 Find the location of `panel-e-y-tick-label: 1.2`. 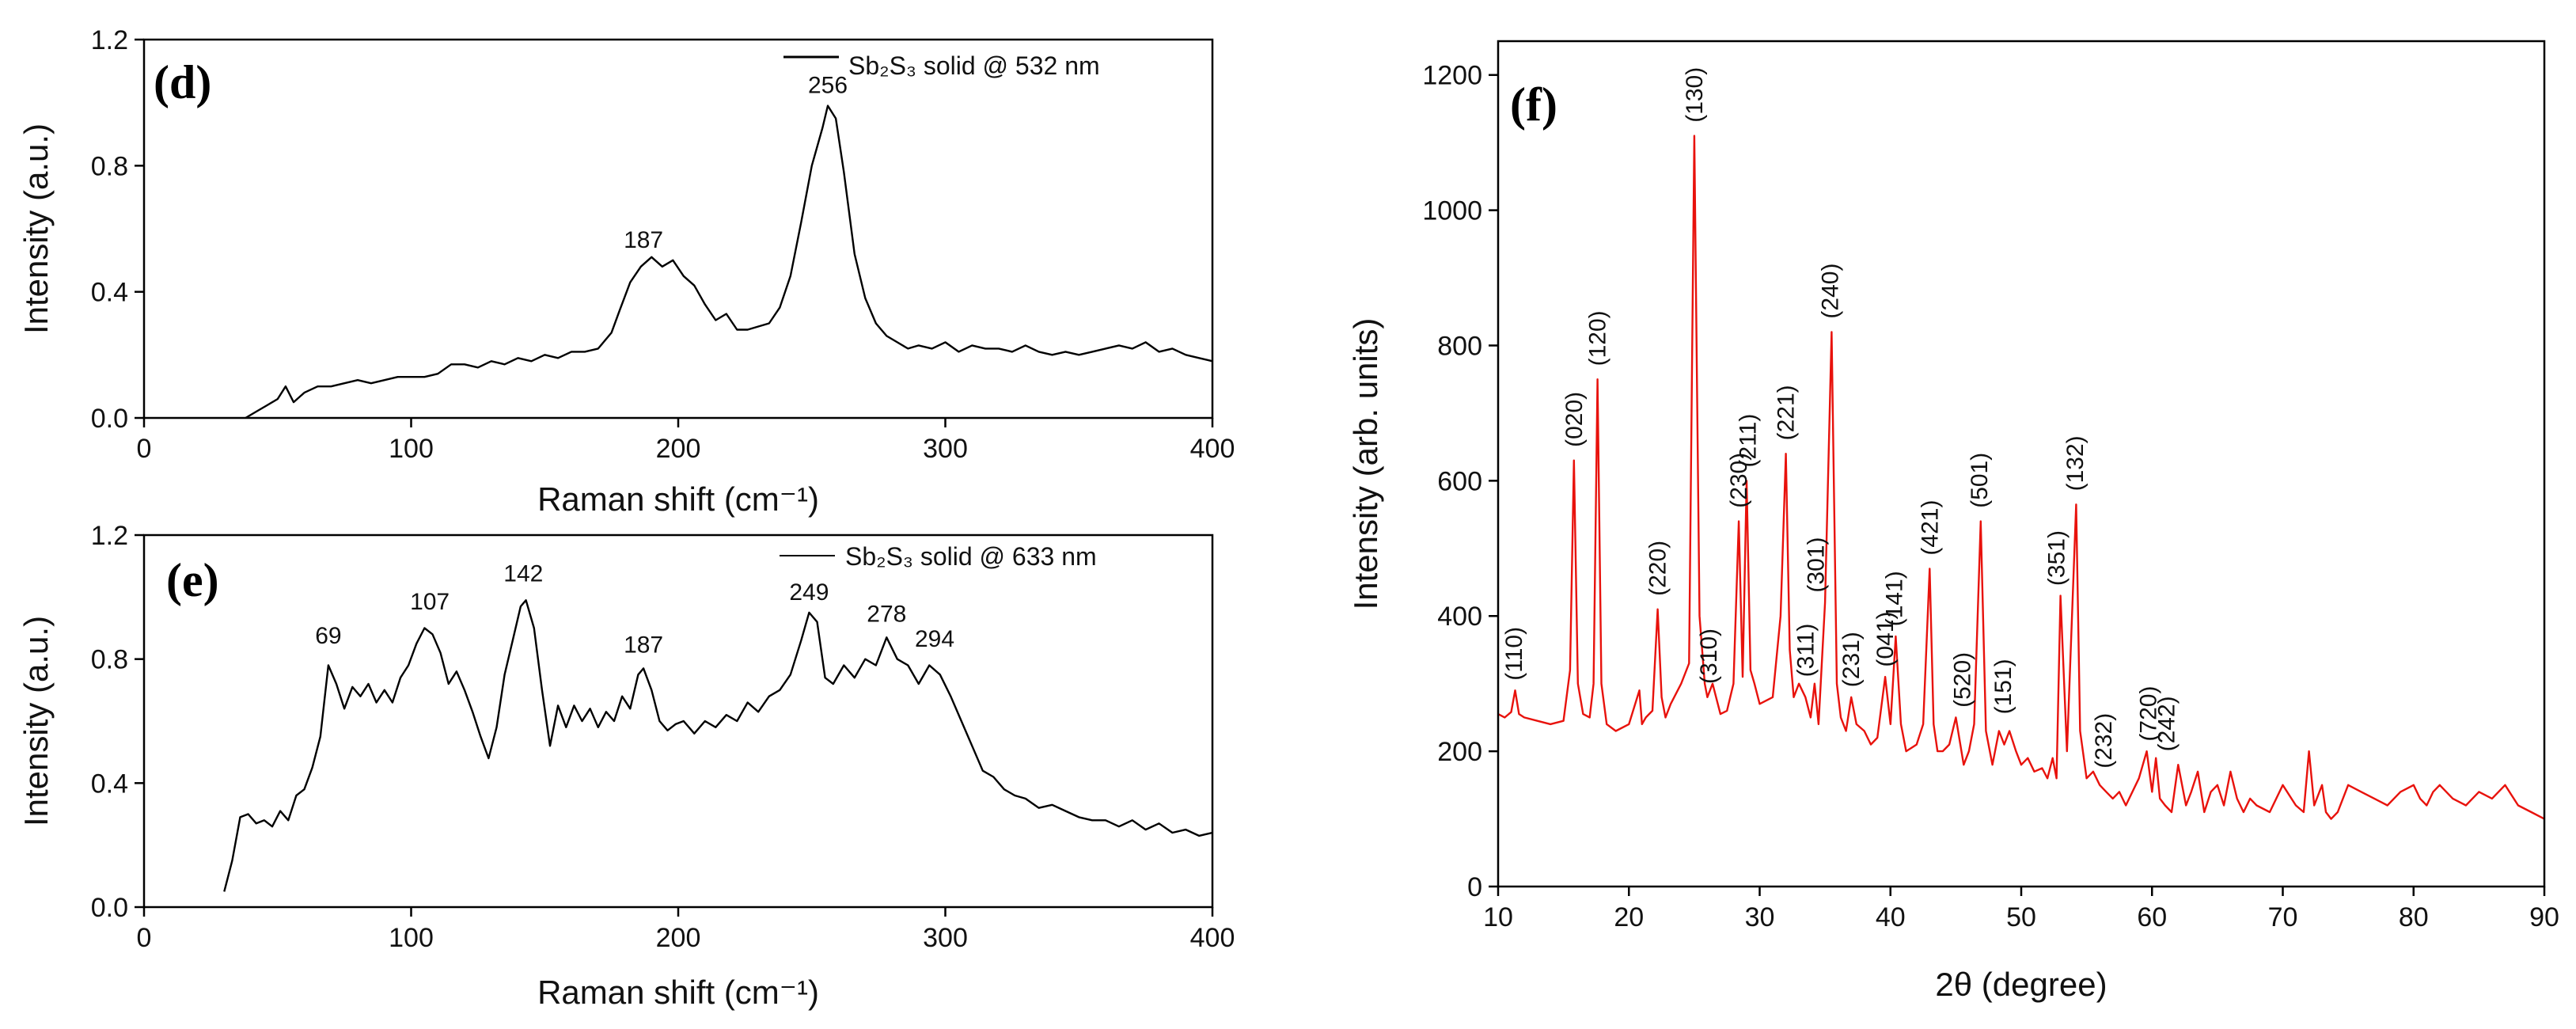

panel-e-y-tick-label: 1.2 is located at coordinates (109, 536).